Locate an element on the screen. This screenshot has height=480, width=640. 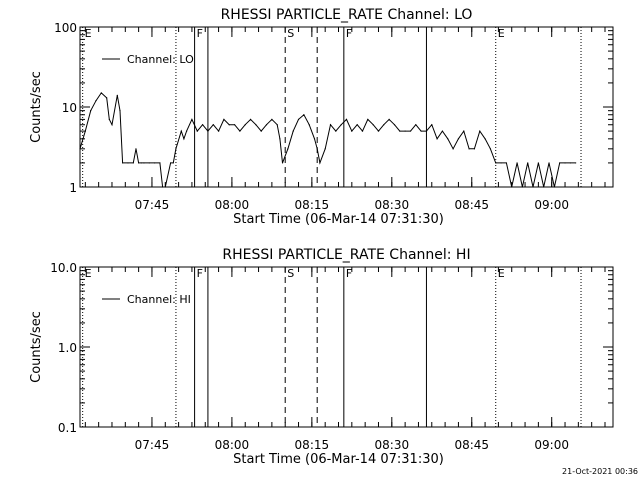
event-label: S is located at coordinates (290, 273).